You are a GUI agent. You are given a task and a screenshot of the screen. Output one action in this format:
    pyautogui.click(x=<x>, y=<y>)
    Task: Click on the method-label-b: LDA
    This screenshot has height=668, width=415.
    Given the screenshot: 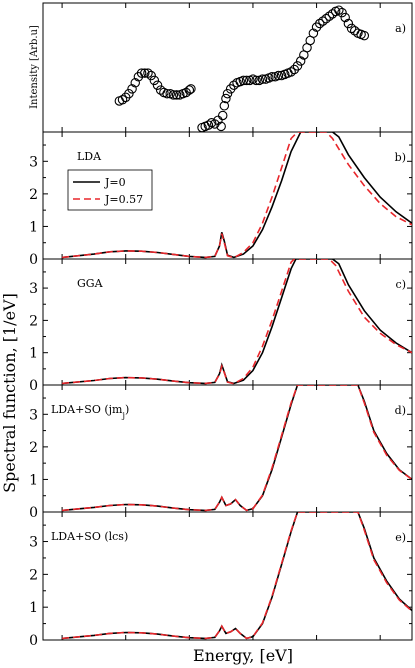 What is the action you would take?
    pyautogui.click(x=89, y=156)
    